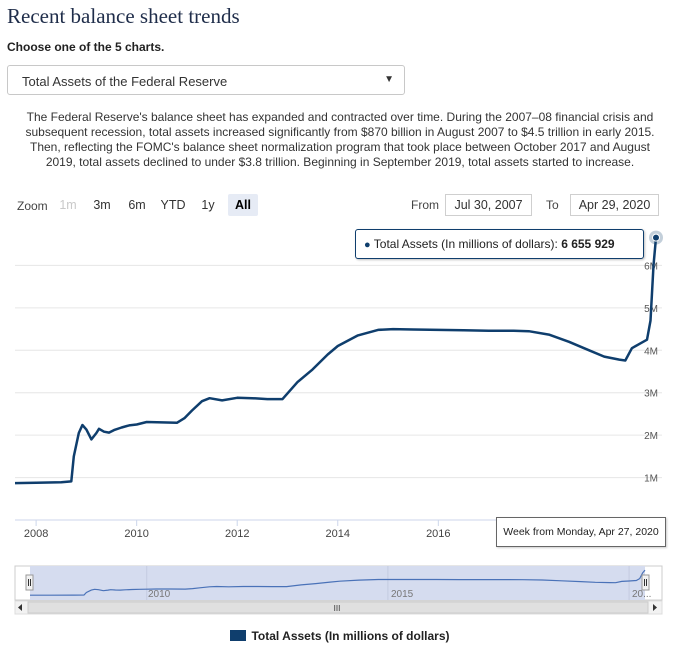  I want to click on scroll-left-icon, so click(20, 607).